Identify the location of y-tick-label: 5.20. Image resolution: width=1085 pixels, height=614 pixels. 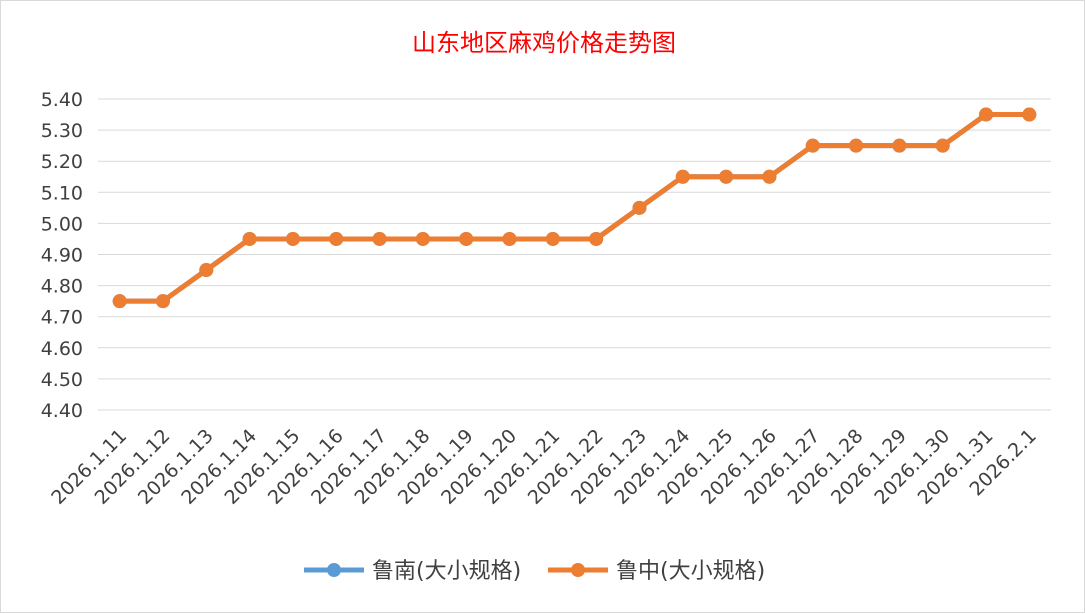
(62, 162).